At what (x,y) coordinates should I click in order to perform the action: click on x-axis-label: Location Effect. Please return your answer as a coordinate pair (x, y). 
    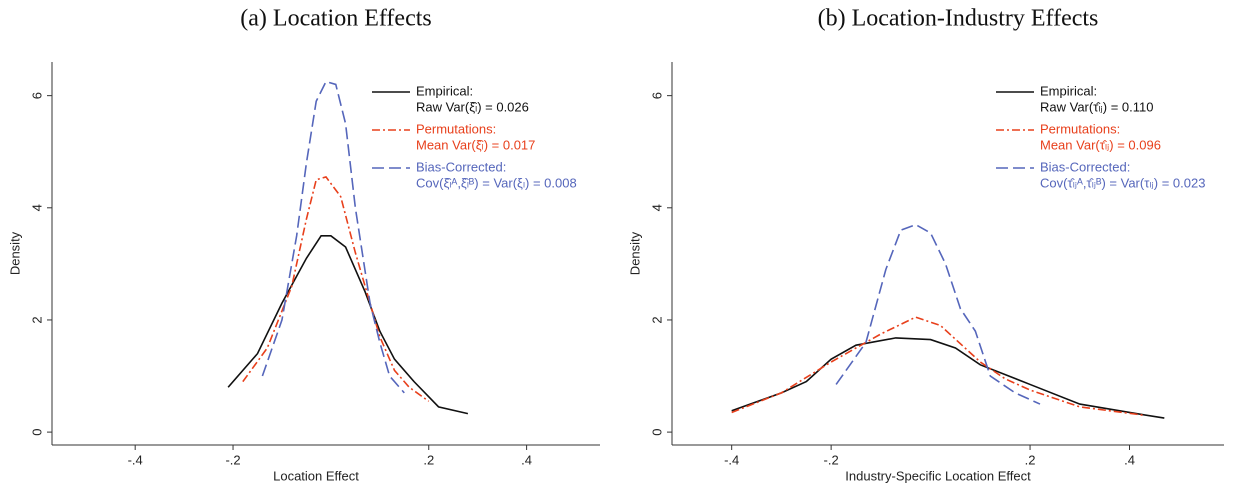
    Looking at the image, I should click on (316, 475).